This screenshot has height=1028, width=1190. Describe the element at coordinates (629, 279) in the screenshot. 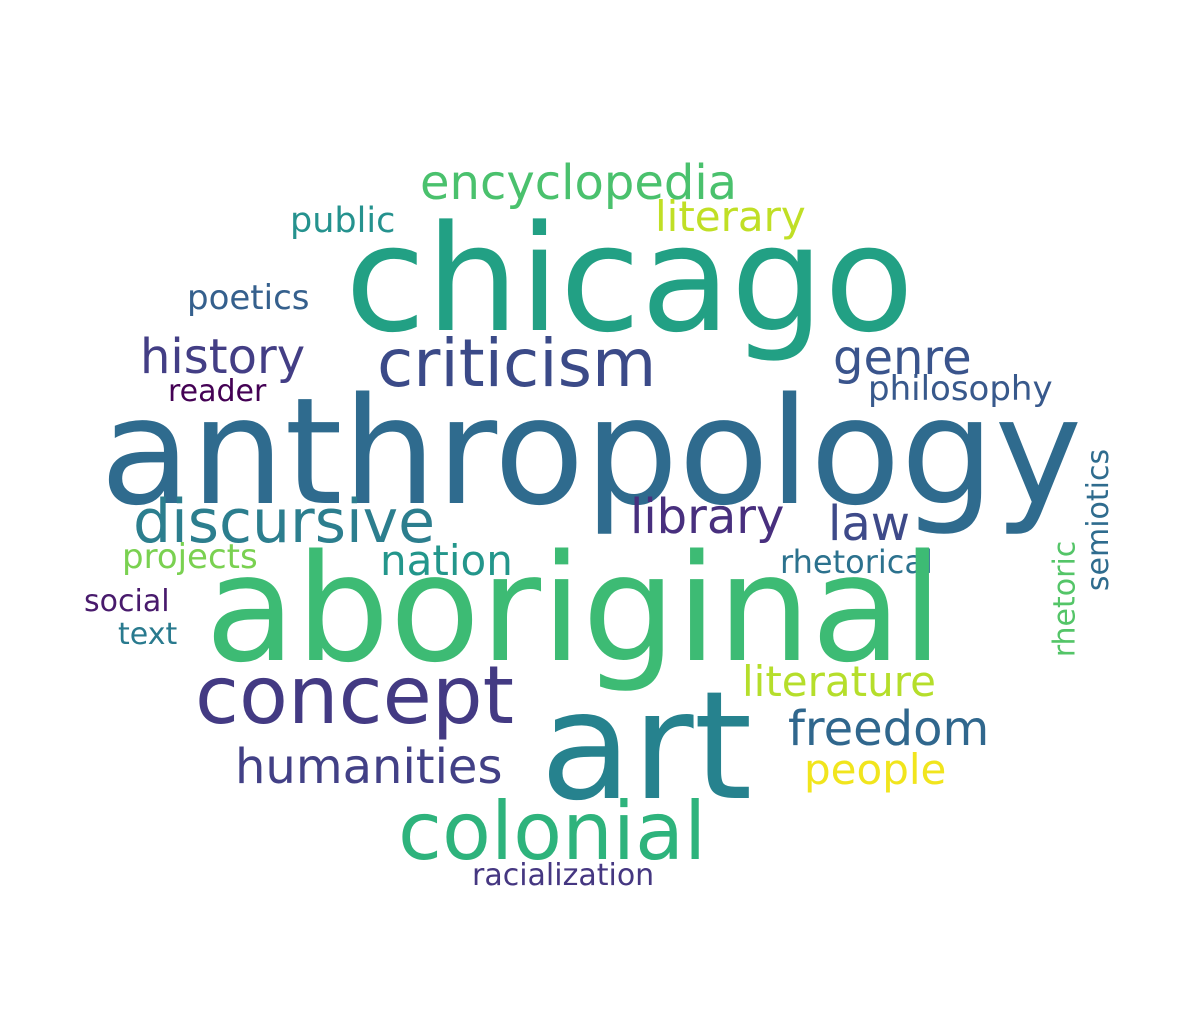

I see `word-chicago: chicago` at that location.